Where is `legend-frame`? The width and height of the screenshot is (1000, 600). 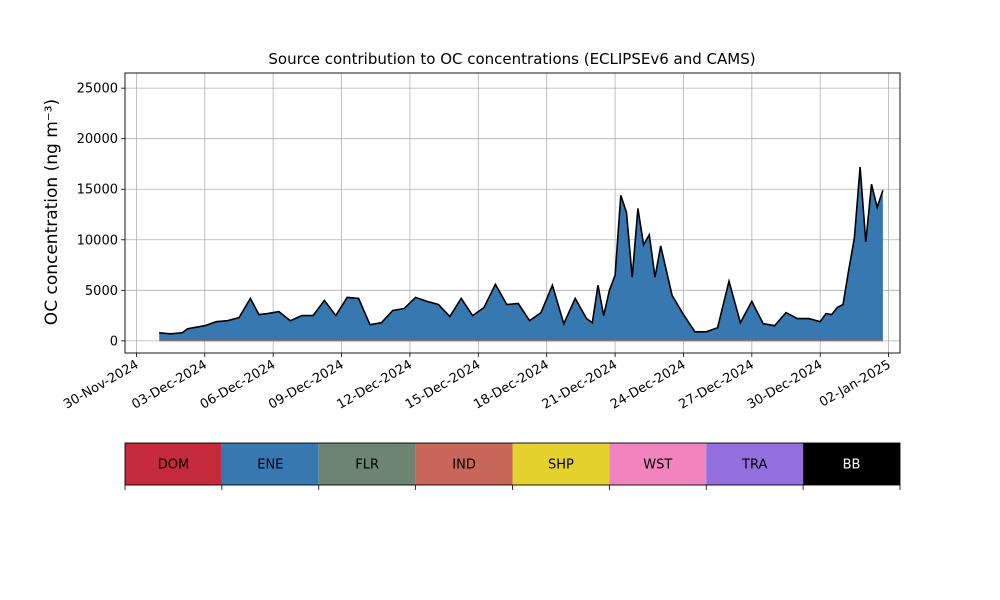
legend-frame is located at coordinates (512, 464).